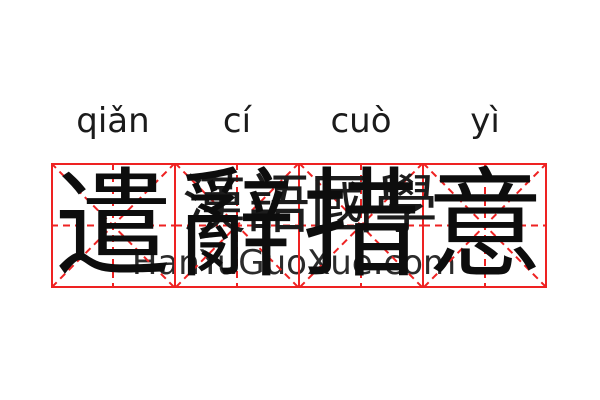 Image resolution: width=600 pixels, height=400 pixels. Describe the element at coordinates (484, 225) in the screenshot. I see `hanzi-char-4: 意` at that location.